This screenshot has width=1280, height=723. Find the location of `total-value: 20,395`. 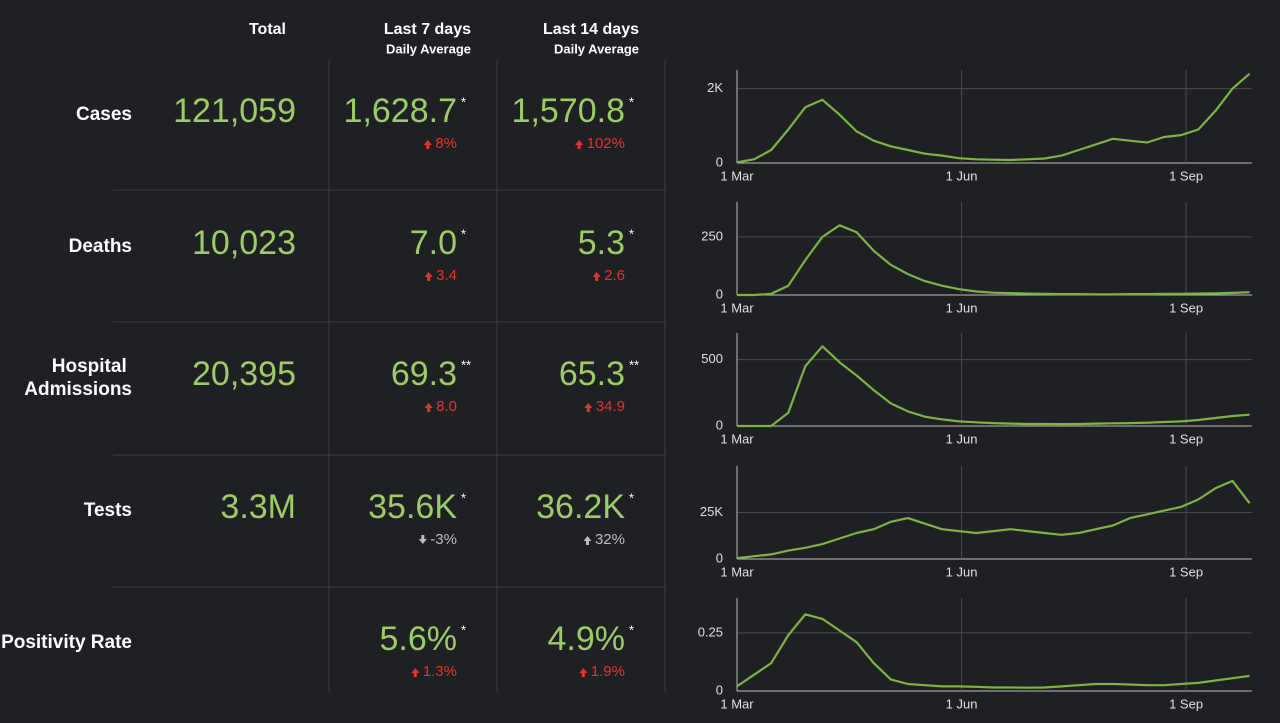

total-value: 20,395 is located at coordinates (244, 374).